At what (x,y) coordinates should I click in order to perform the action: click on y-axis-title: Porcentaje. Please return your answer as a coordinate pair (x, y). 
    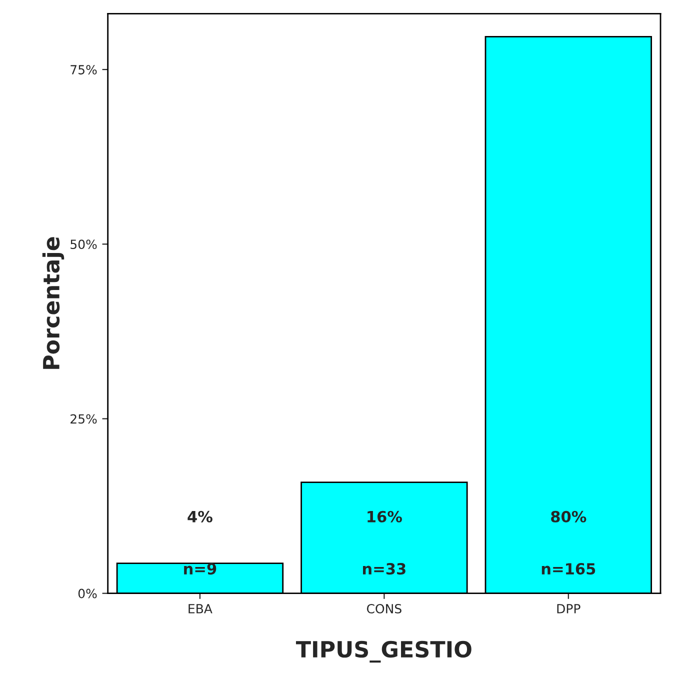
    Looking at the image, I should click on (53, 303).